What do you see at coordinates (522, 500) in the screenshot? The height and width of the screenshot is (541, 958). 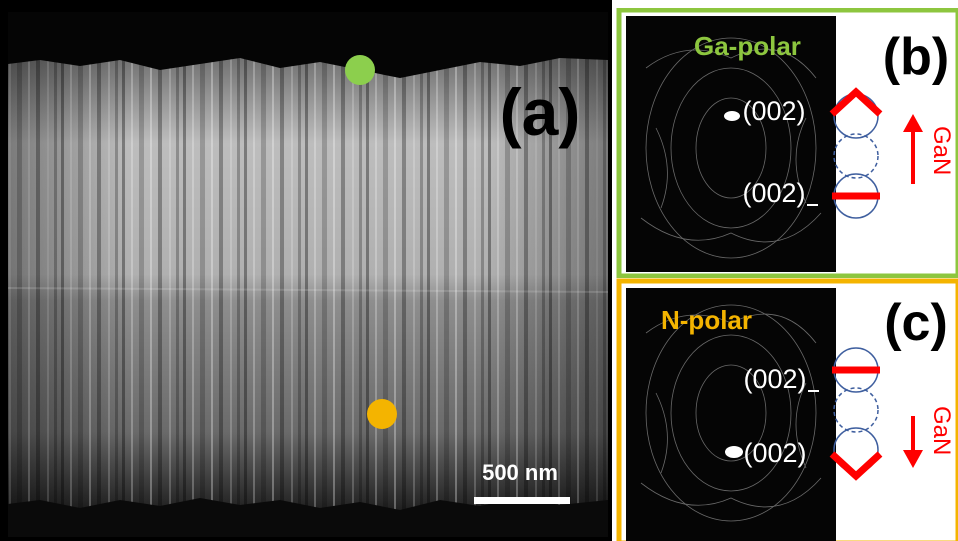 I see `scale-bar` at bounding box center [522, 500].